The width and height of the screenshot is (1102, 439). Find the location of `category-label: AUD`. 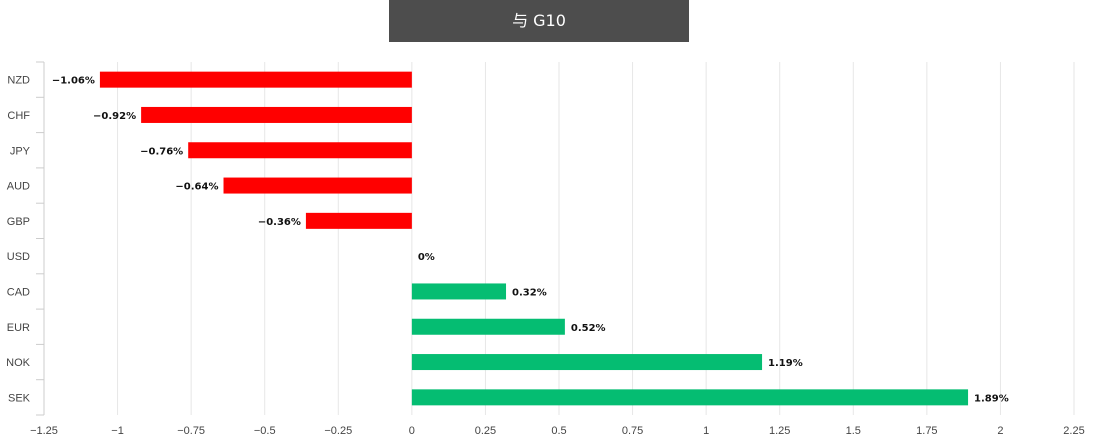

category-label: AUD is located at coordinates (18, 187).